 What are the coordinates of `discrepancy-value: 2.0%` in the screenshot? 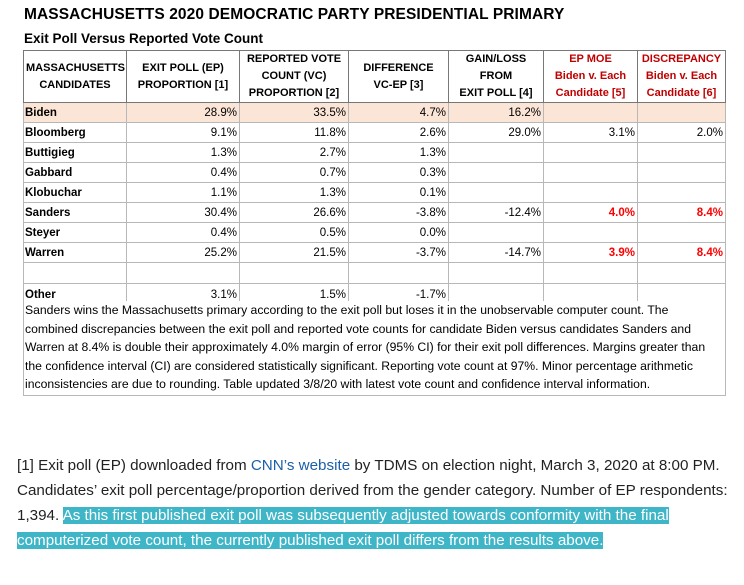 It's located at (681, 132).